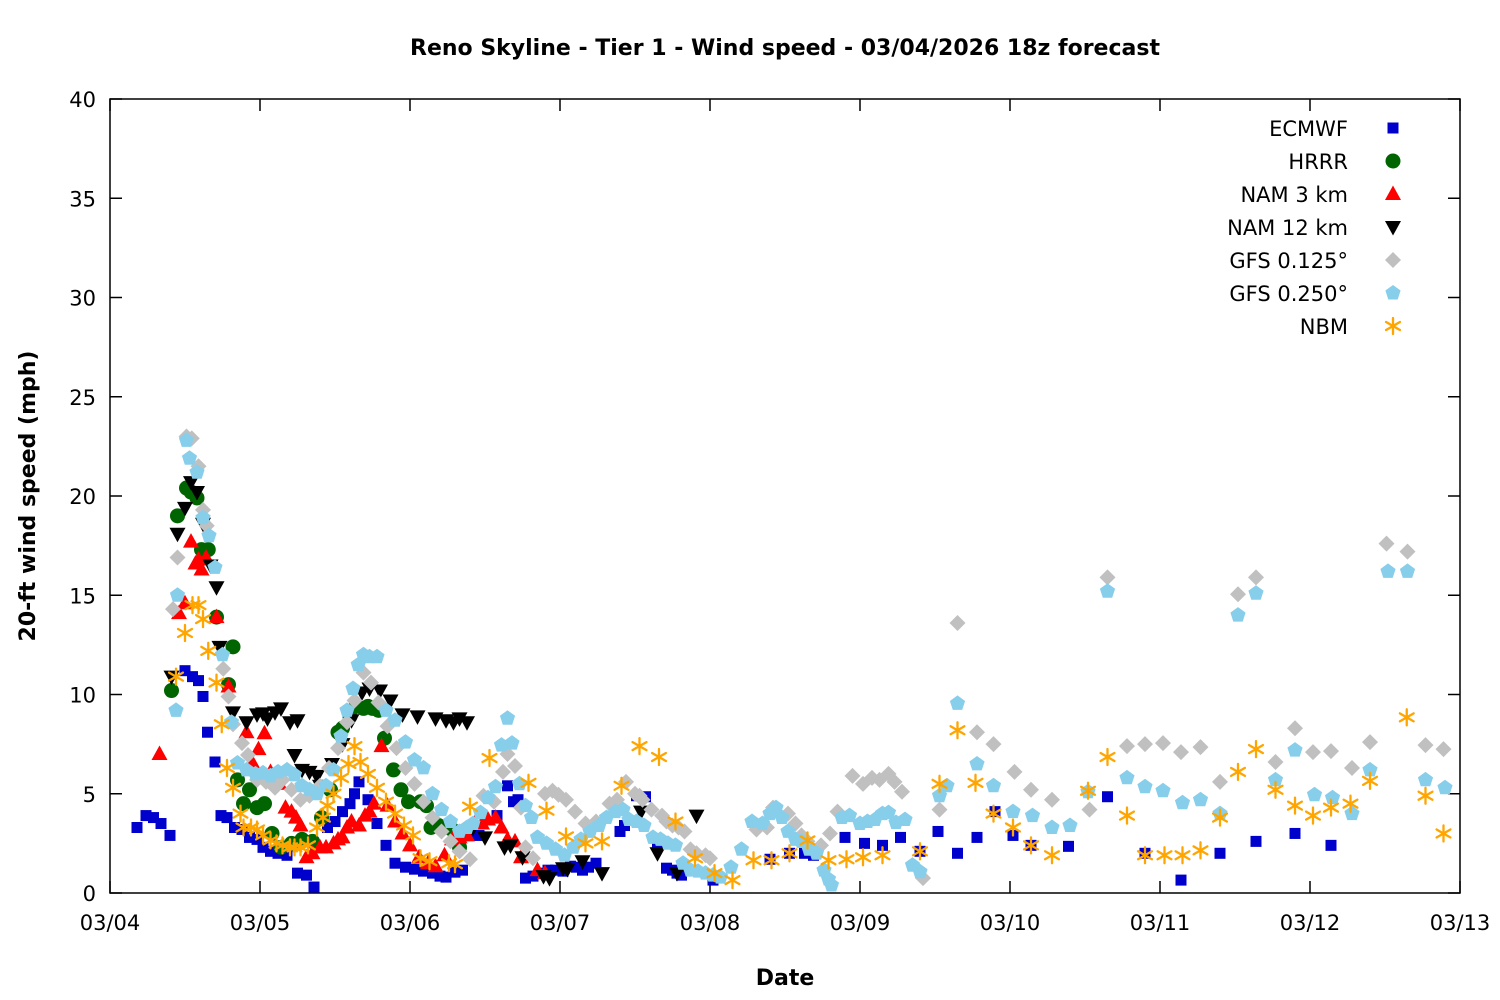  What do you see at coordinates (89, 795) in the screenshot?
I see `y-tick-label: 5` at bounding box center [89, 795].